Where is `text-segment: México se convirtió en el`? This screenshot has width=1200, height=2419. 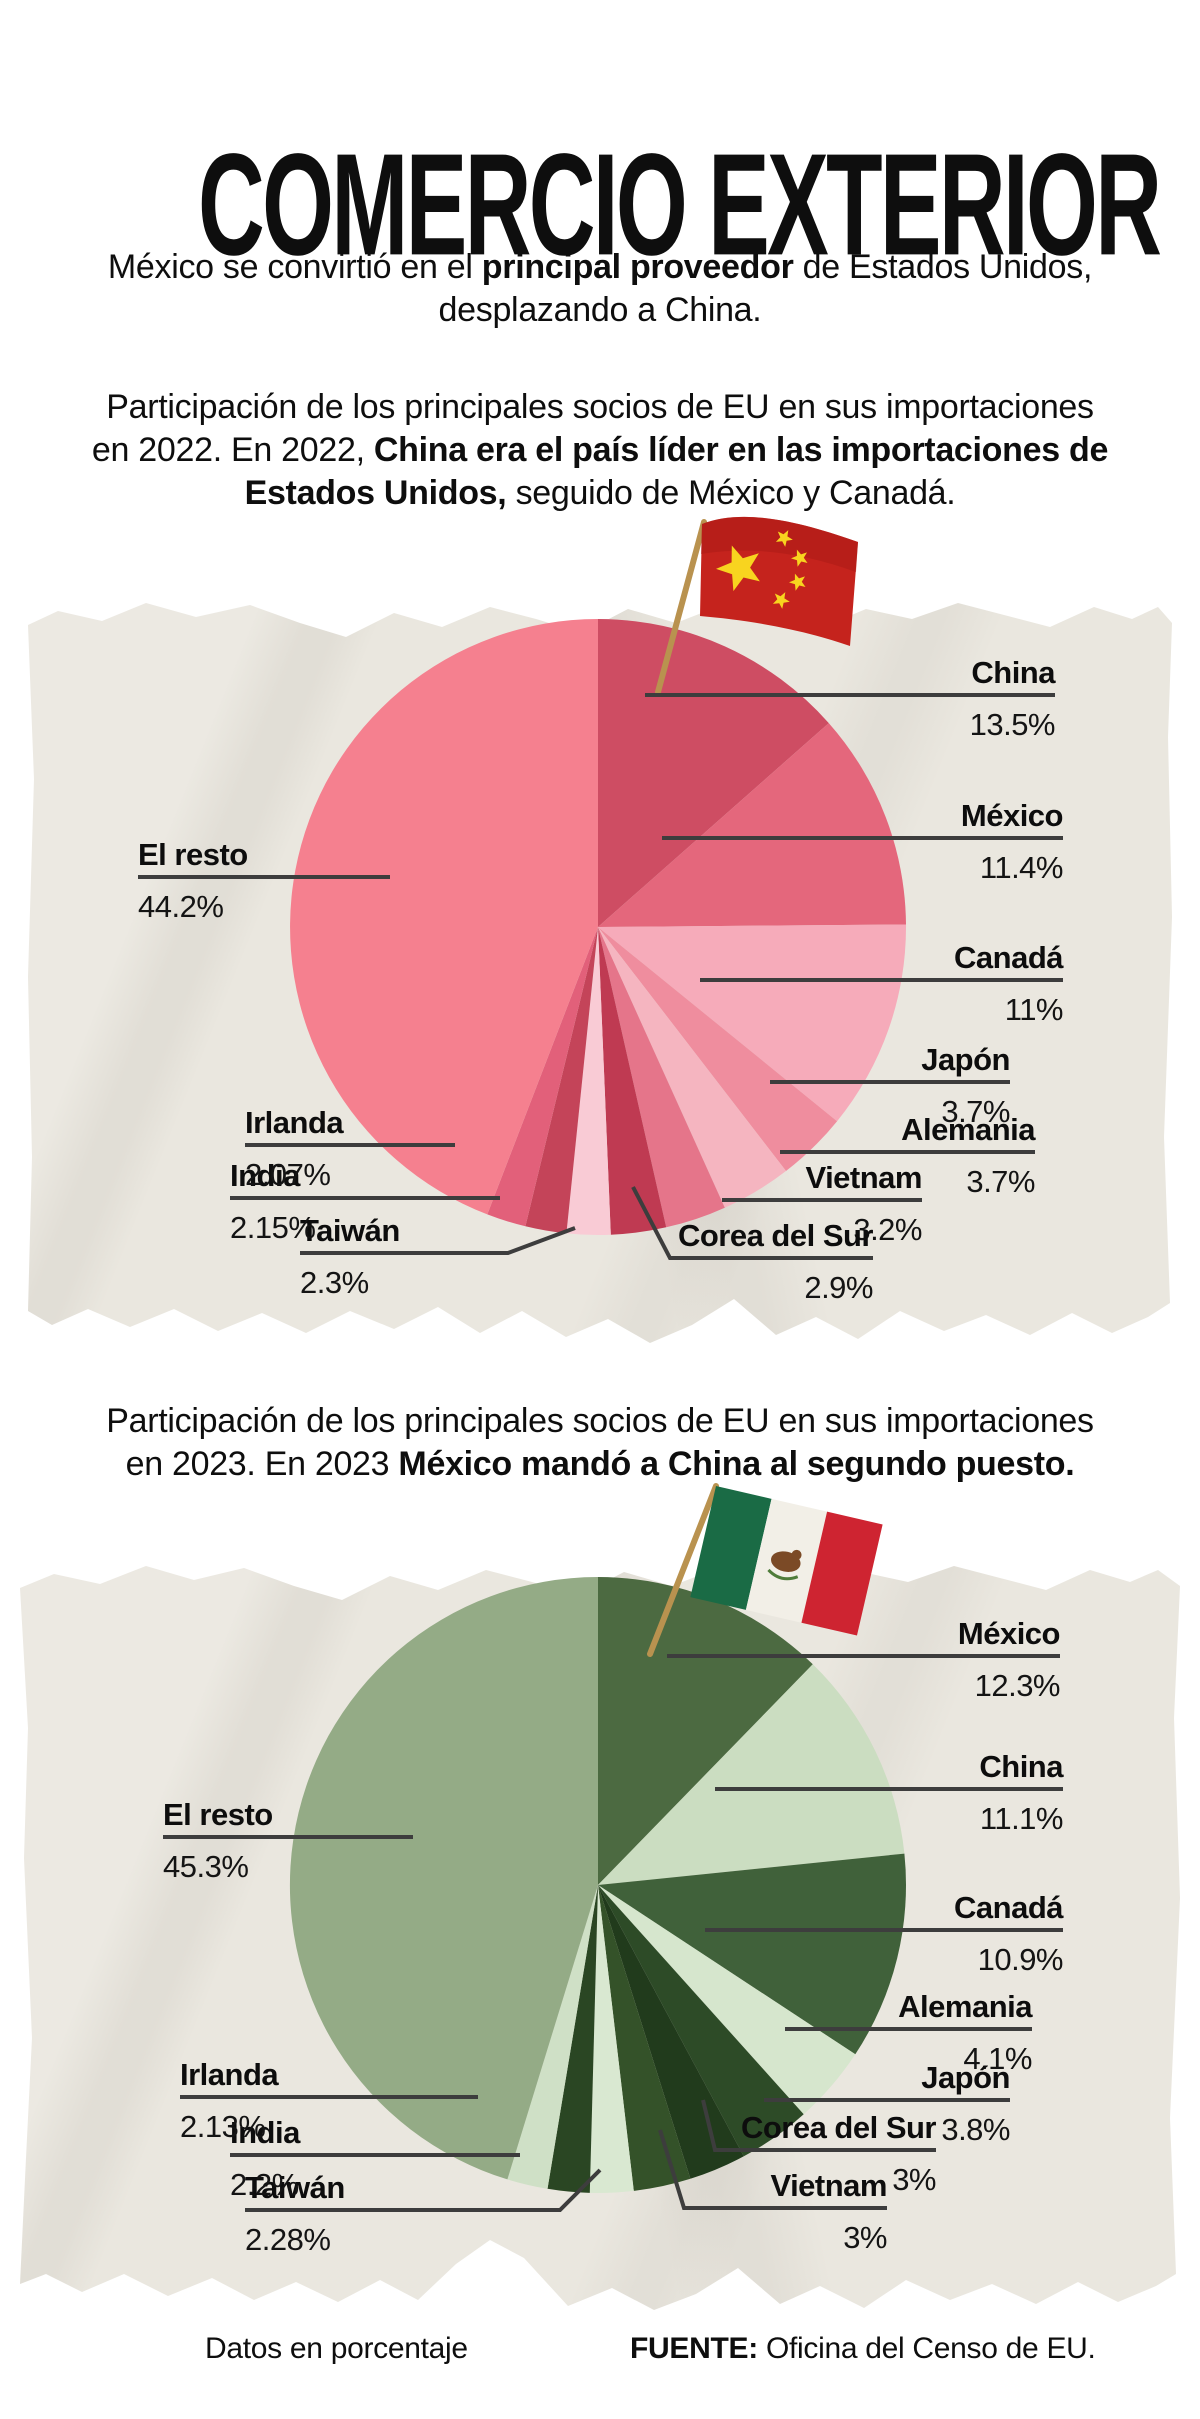
text-segment: México se convirtió en el is located at coordinates (294, 267).